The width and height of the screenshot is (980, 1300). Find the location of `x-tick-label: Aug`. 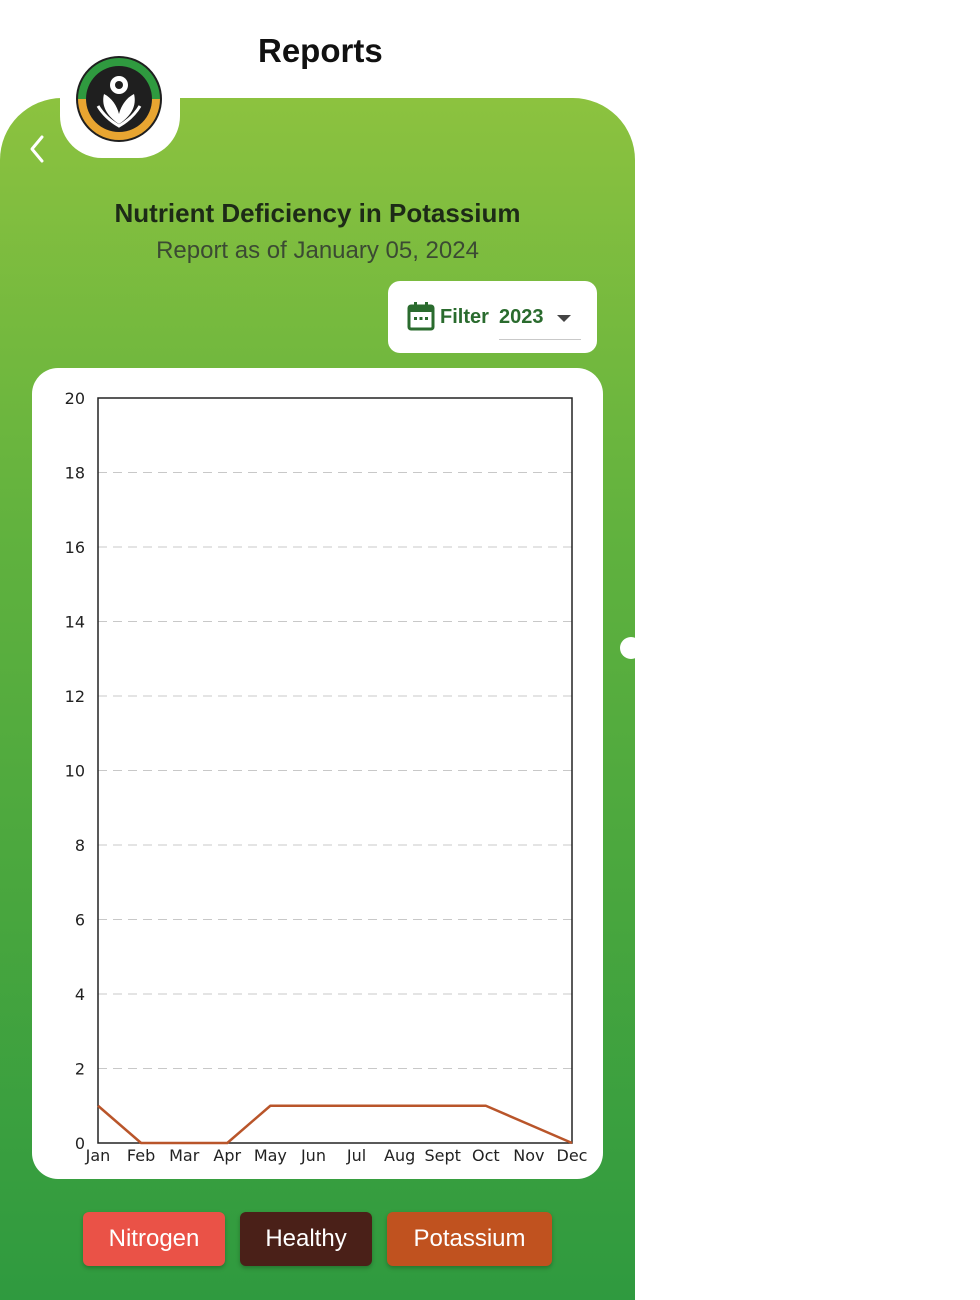

x-tick-label: Aug is located at coordinates (399, 1155).